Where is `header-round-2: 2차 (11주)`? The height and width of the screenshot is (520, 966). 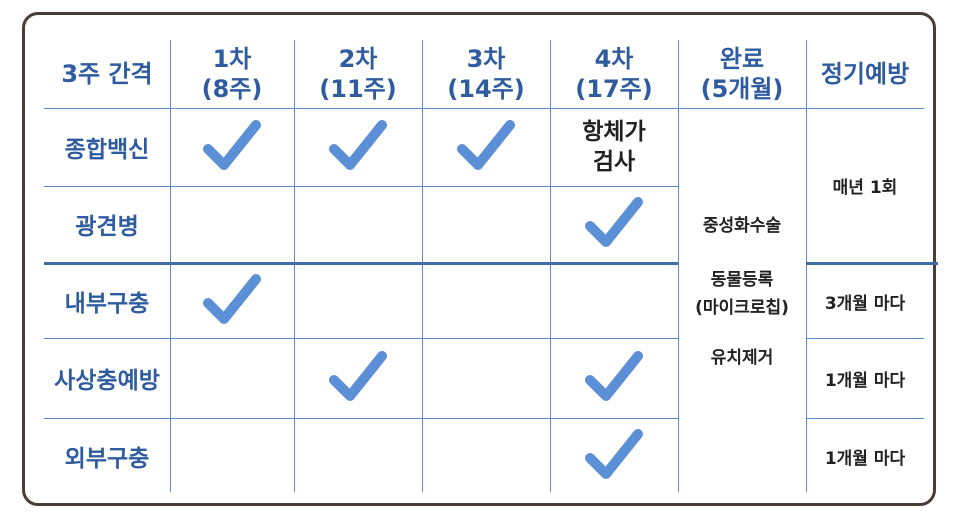 header-round-2: 2차 (11주) is located at coordinates (358, 74).